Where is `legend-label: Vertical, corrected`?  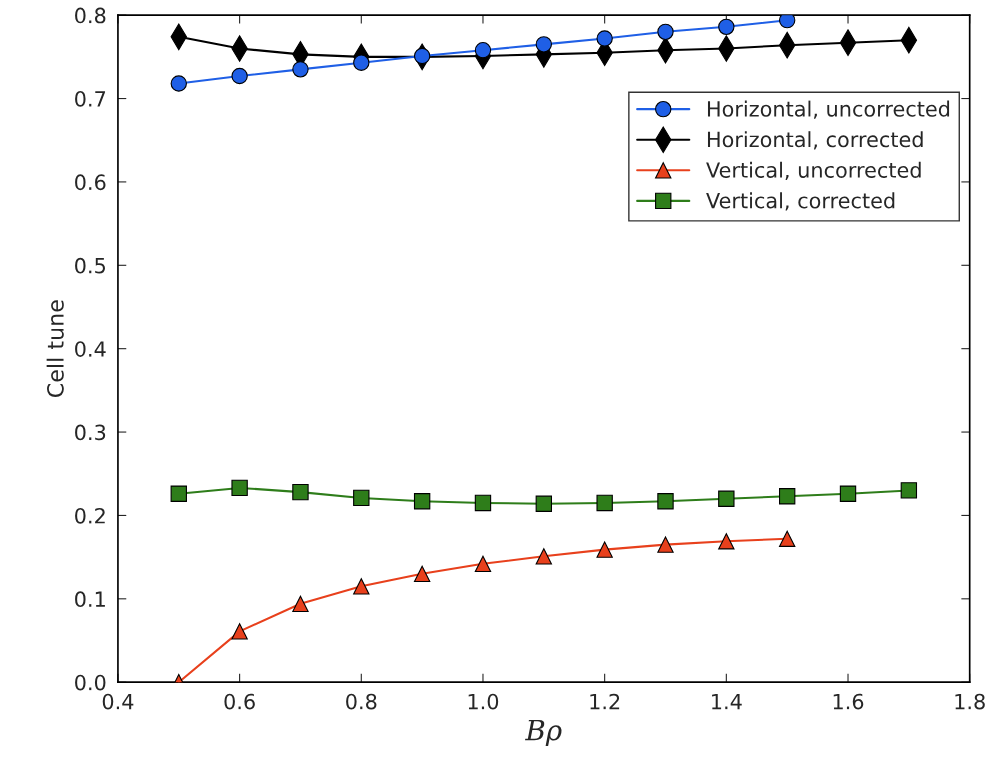
legend-label: Vertical, corrected is located at coordinates (800, 201).